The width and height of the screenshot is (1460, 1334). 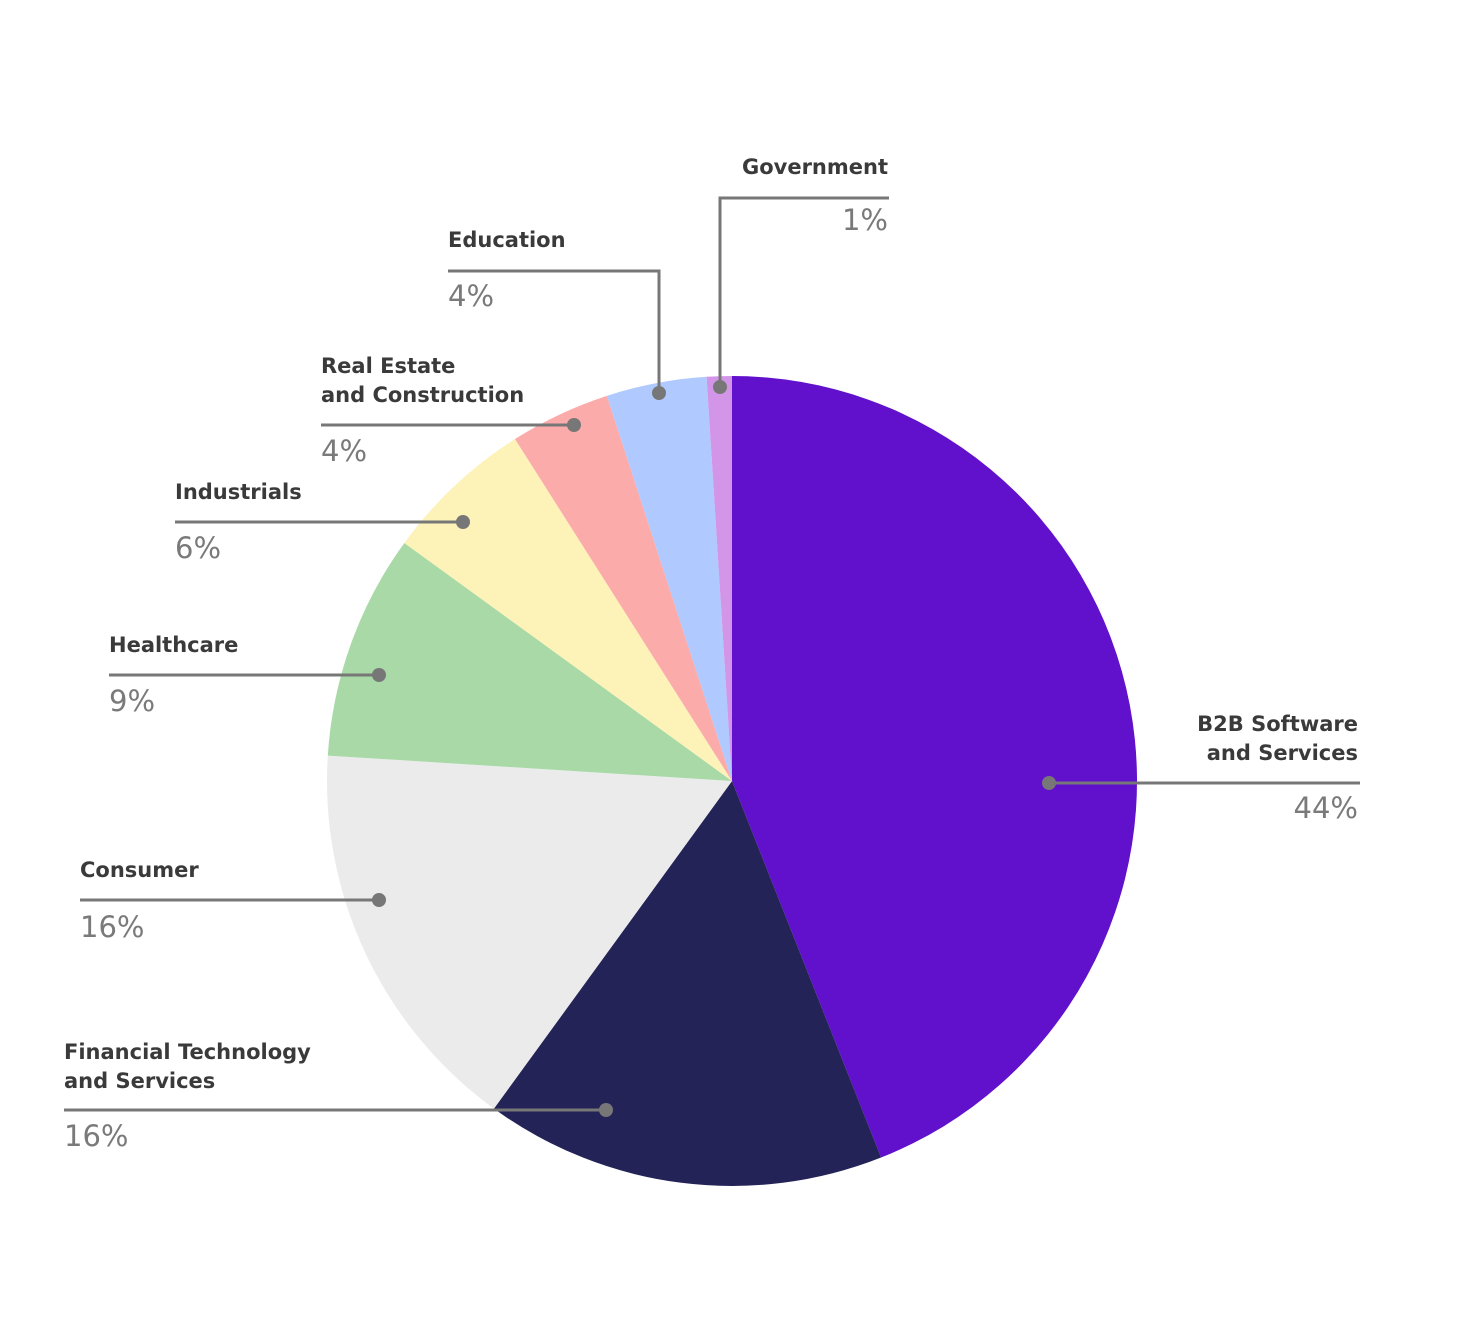 What do you see at coordinates (198, 548) in the screenshot?
I see `percent-label: 6%` at bounding box center [198, 548].